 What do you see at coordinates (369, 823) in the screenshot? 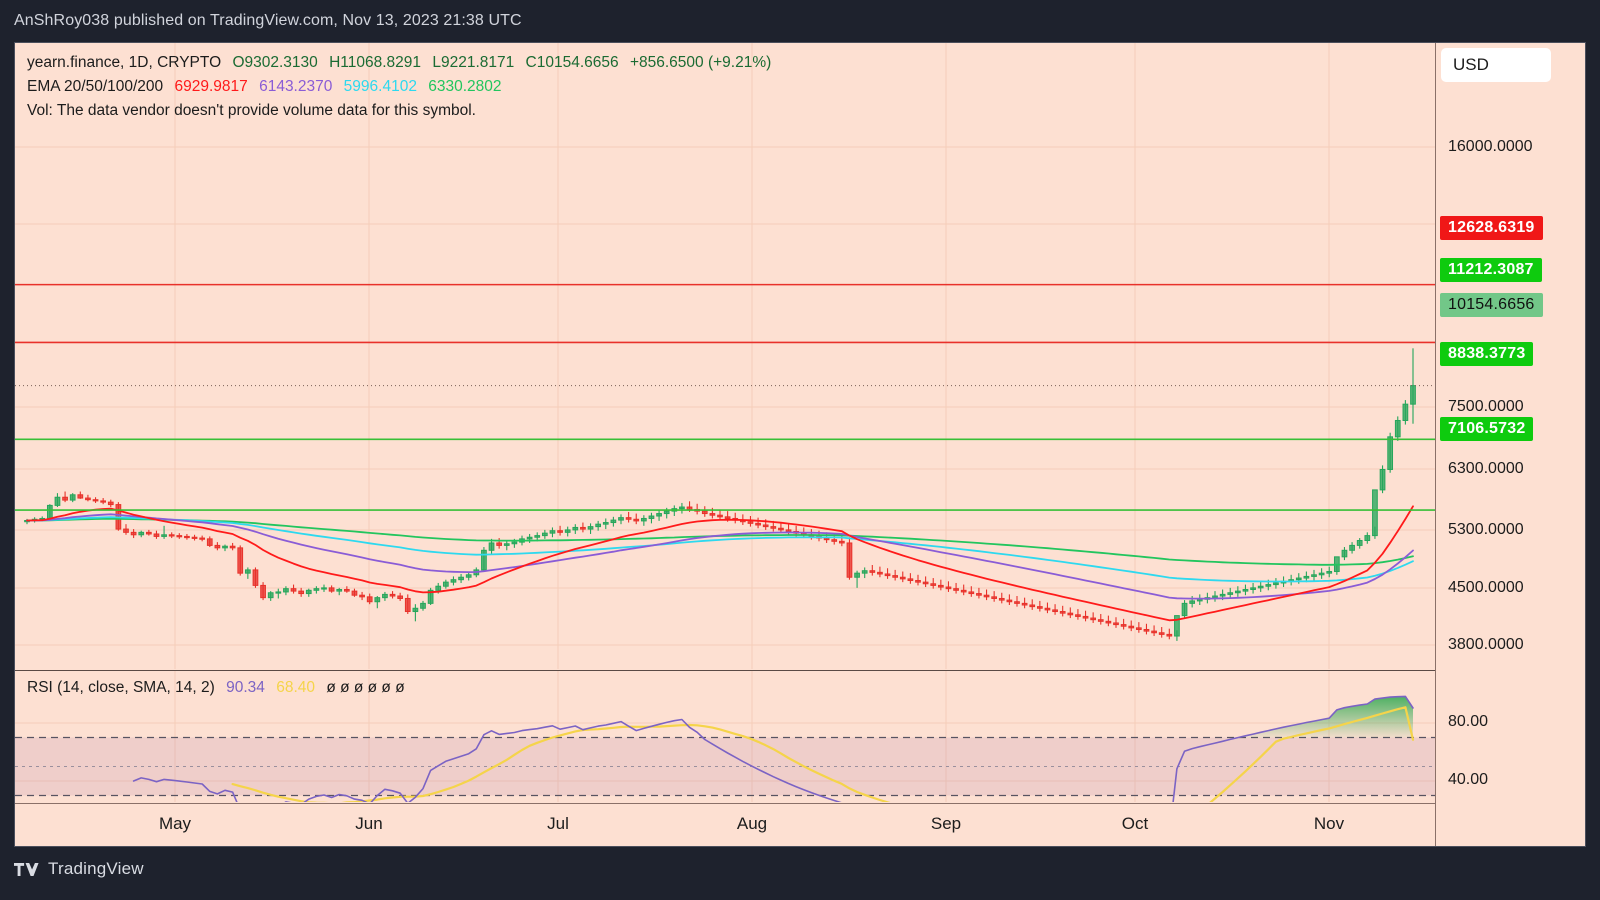
I see `time-axis-tick: Jun` at bounding box center [369, 823].